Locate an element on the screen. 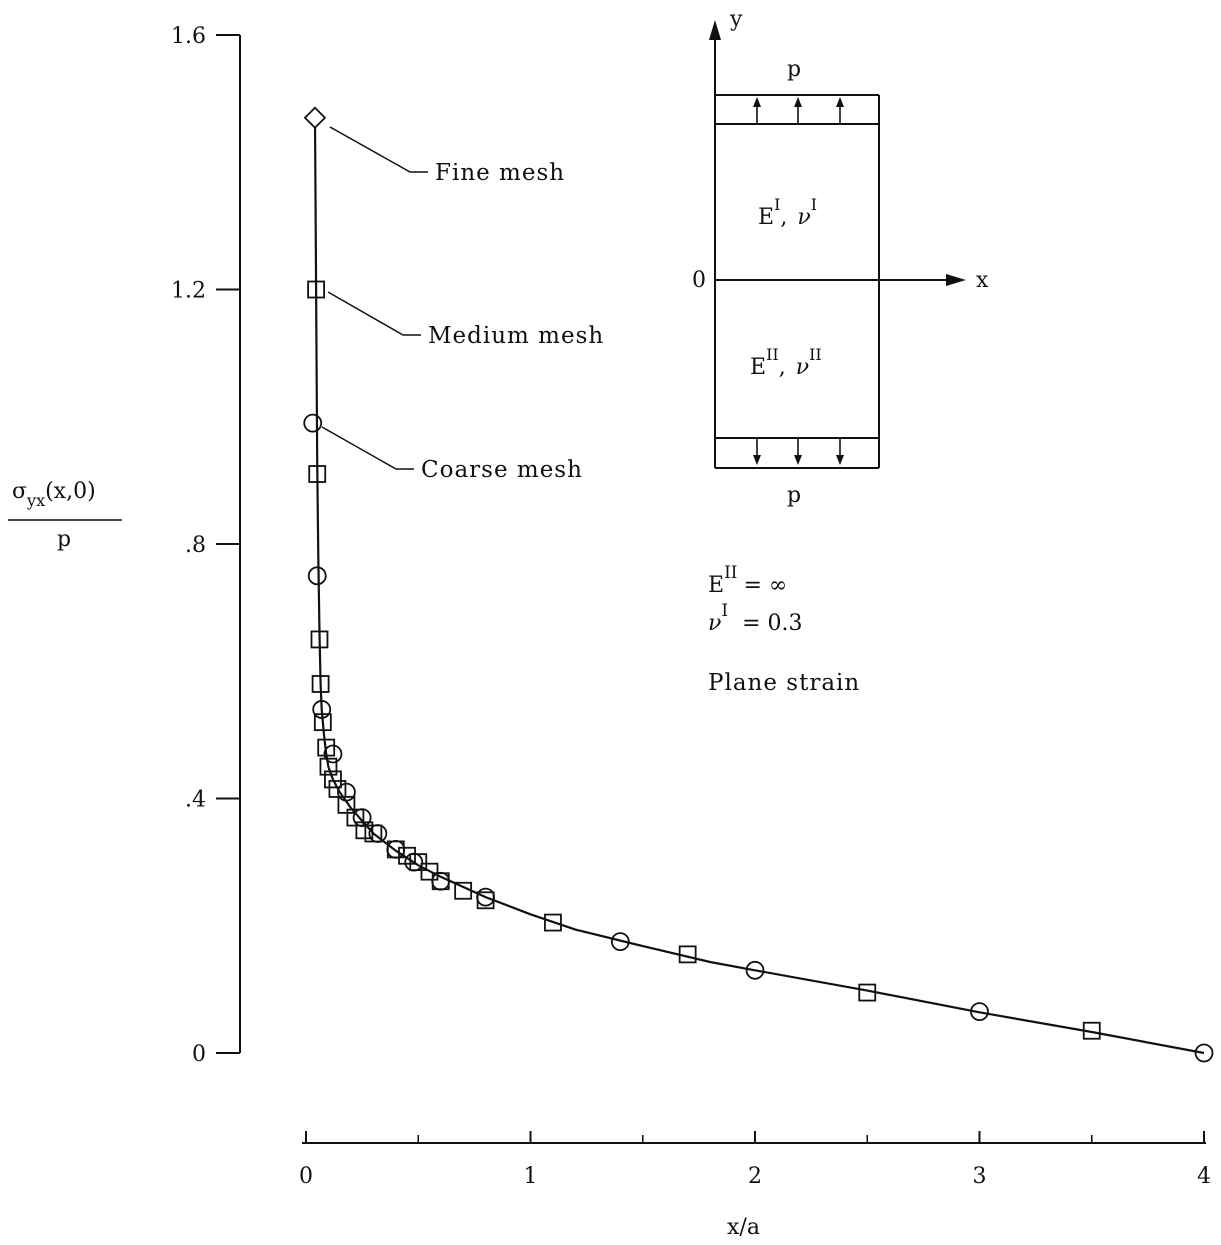 The height and width of the screenshot is (1245, 1221). annotation-fine-mesh: Fine mesh is located at coordinates (447, 156).